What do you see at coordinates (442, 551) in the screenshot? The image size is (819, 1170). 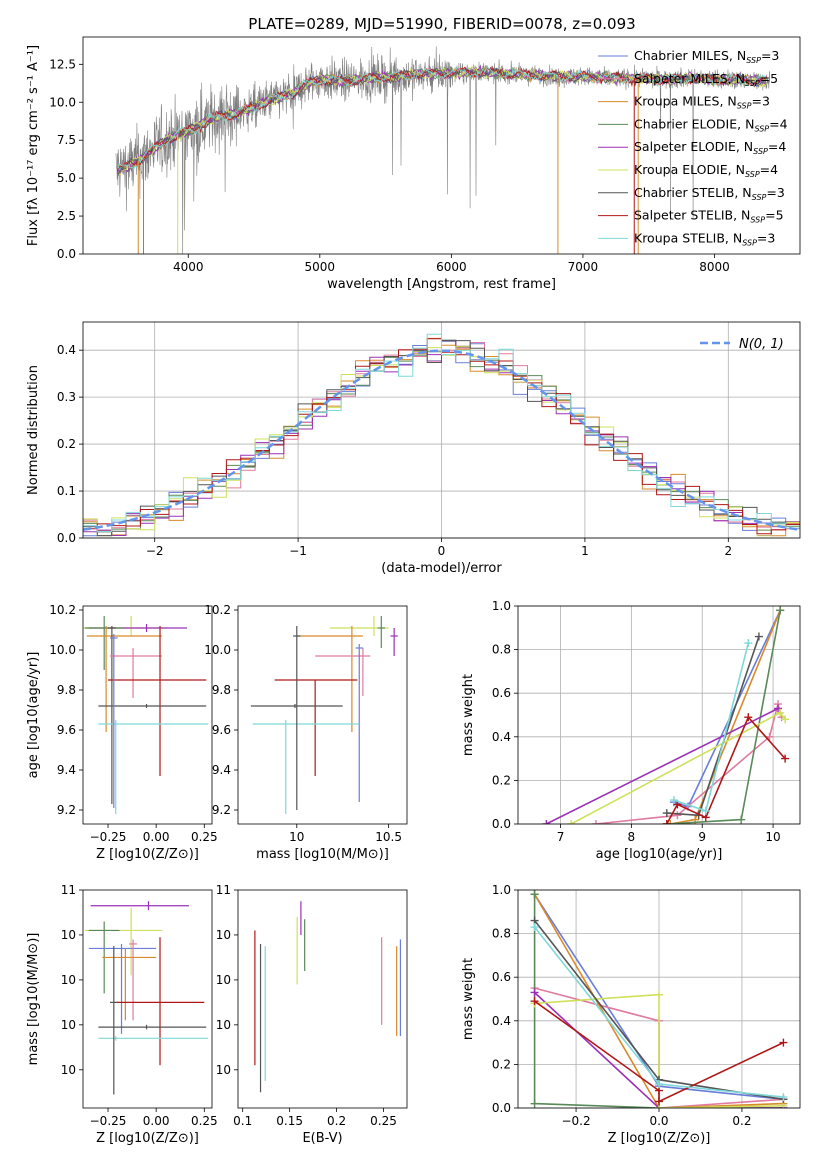 I see `residuals-xtick-label: 0` at bounding box center [442, 551].